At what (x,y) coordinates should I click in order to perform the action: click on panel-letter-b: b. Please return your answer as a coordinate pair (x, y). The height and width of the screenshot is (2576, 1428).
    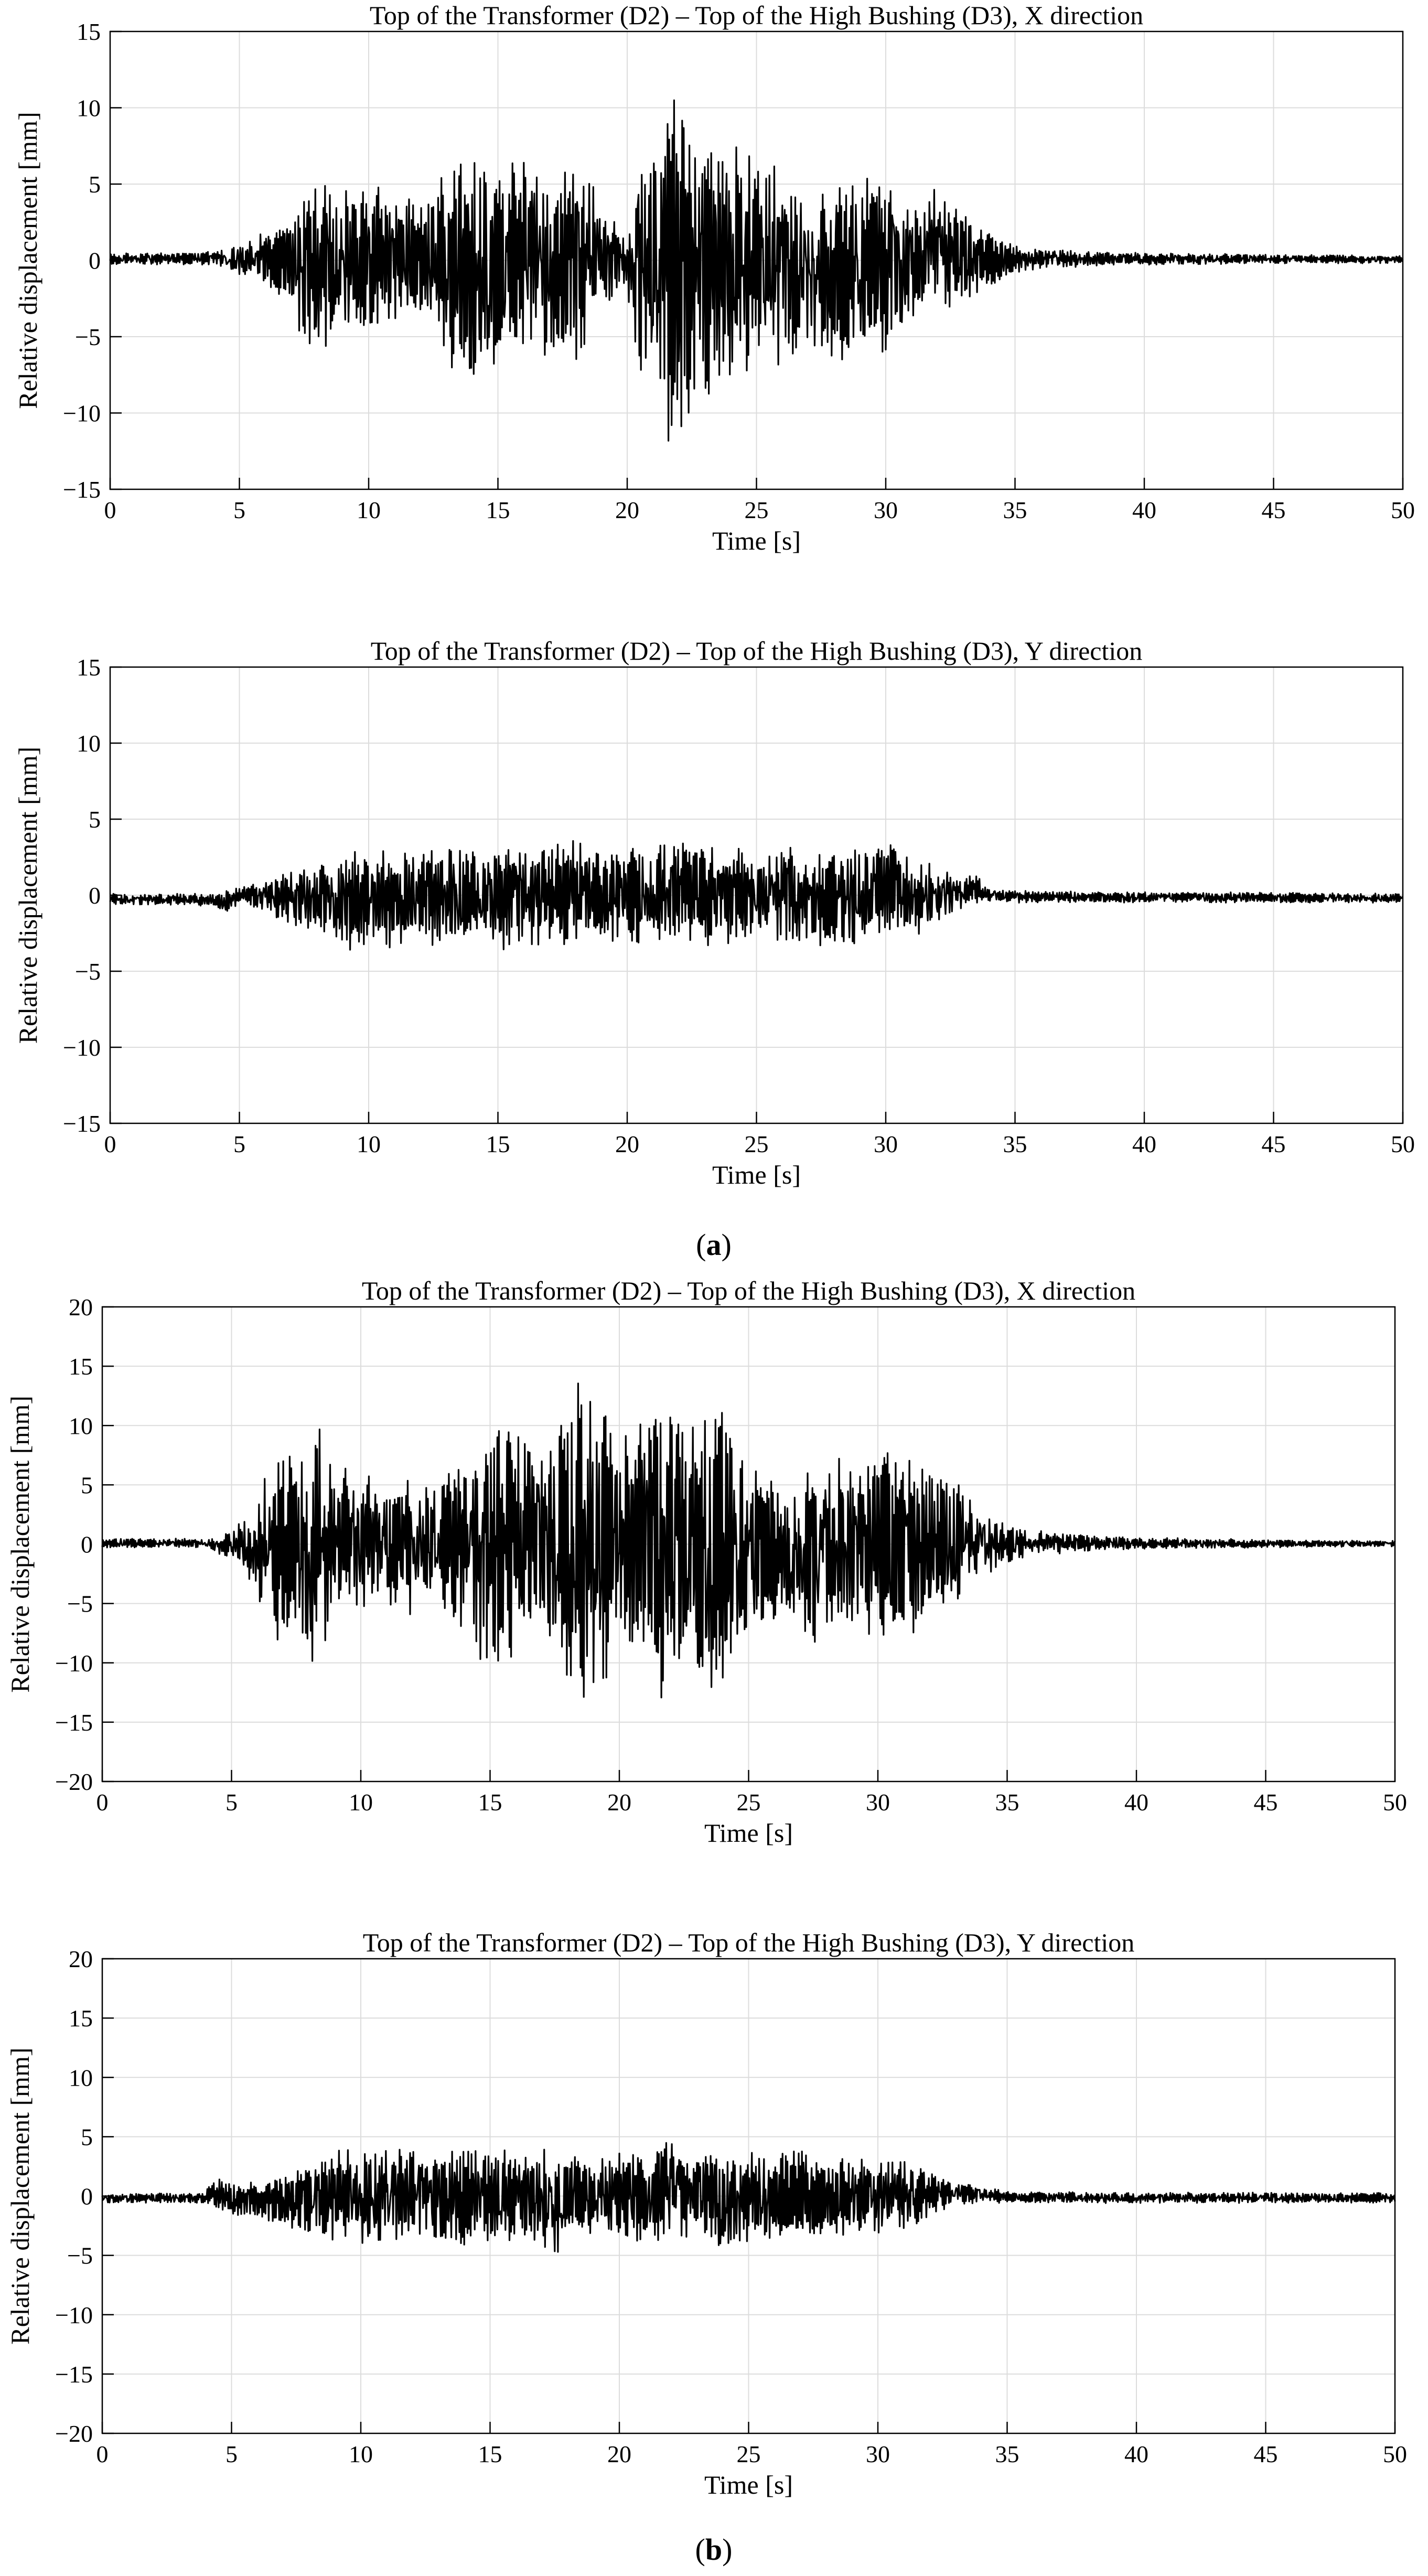
    Looking at the image, I should click on (714, 2549).